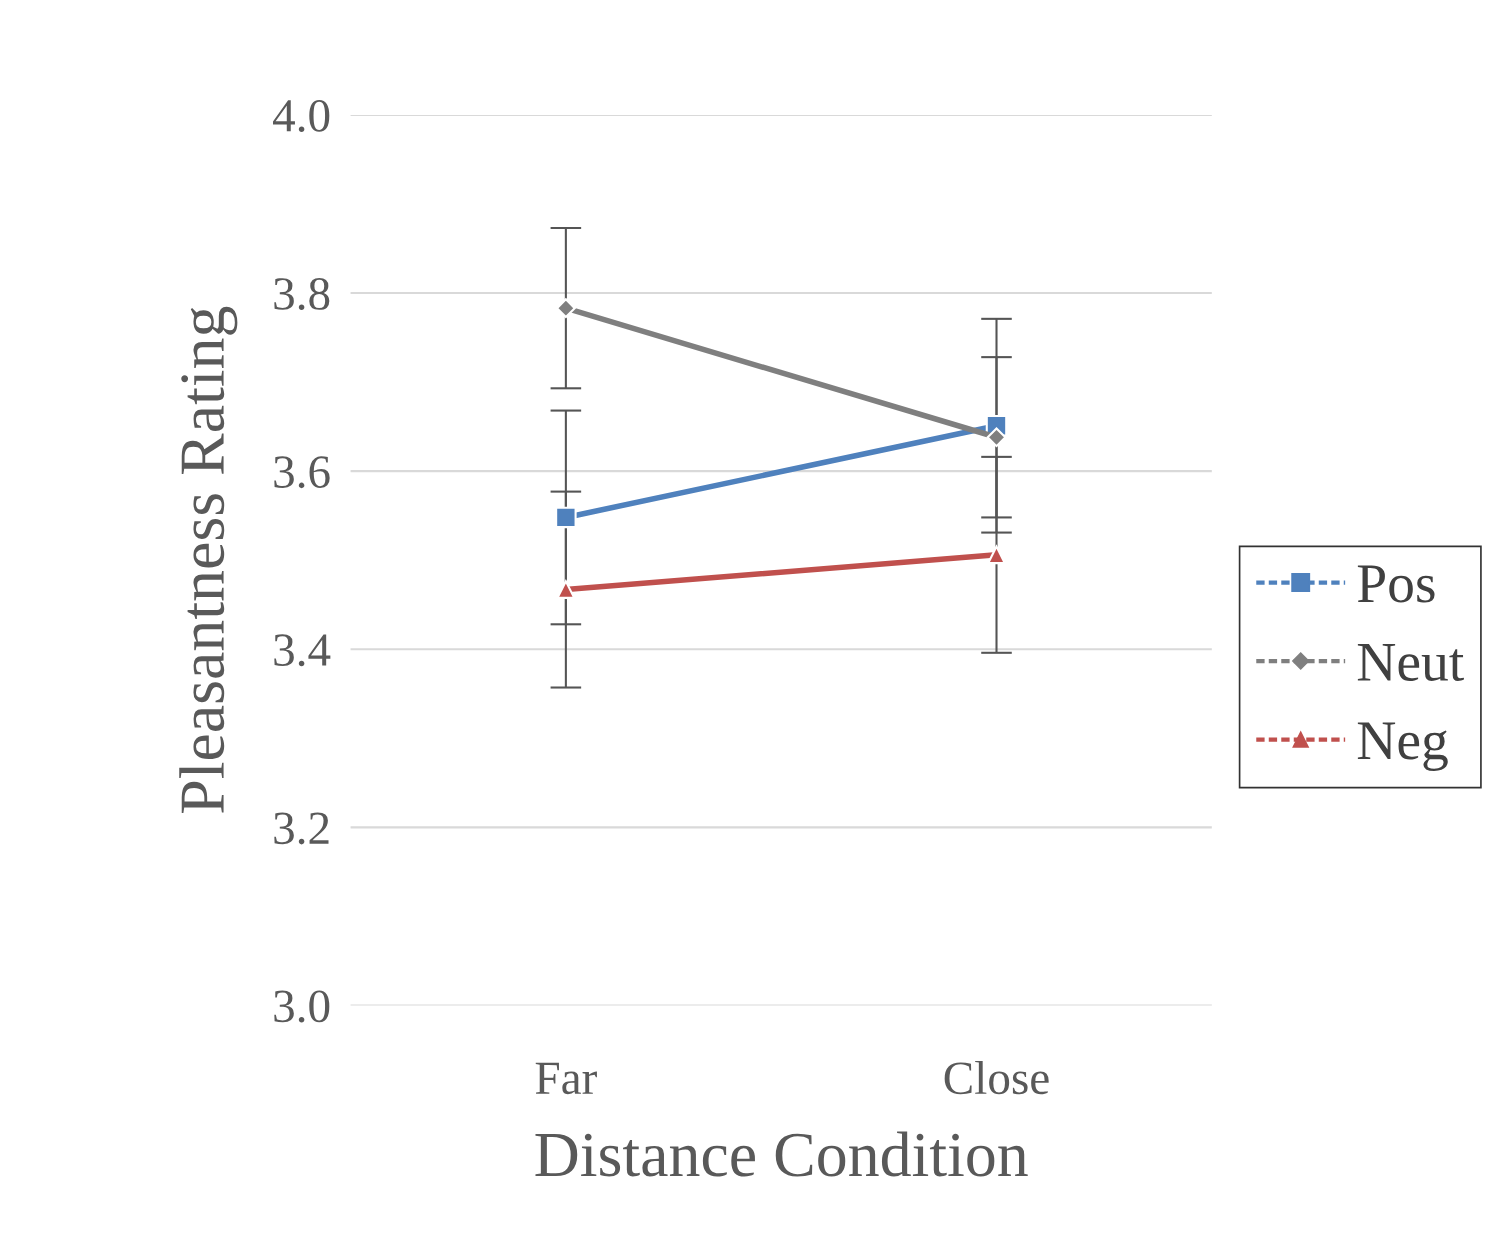 This screenshot has height=1249, width=1511. What do you see at coordinates (781, 1154) in the screenshot?
I see `x-axis-title: Distance Condition` at bounding box center [781, 1154].